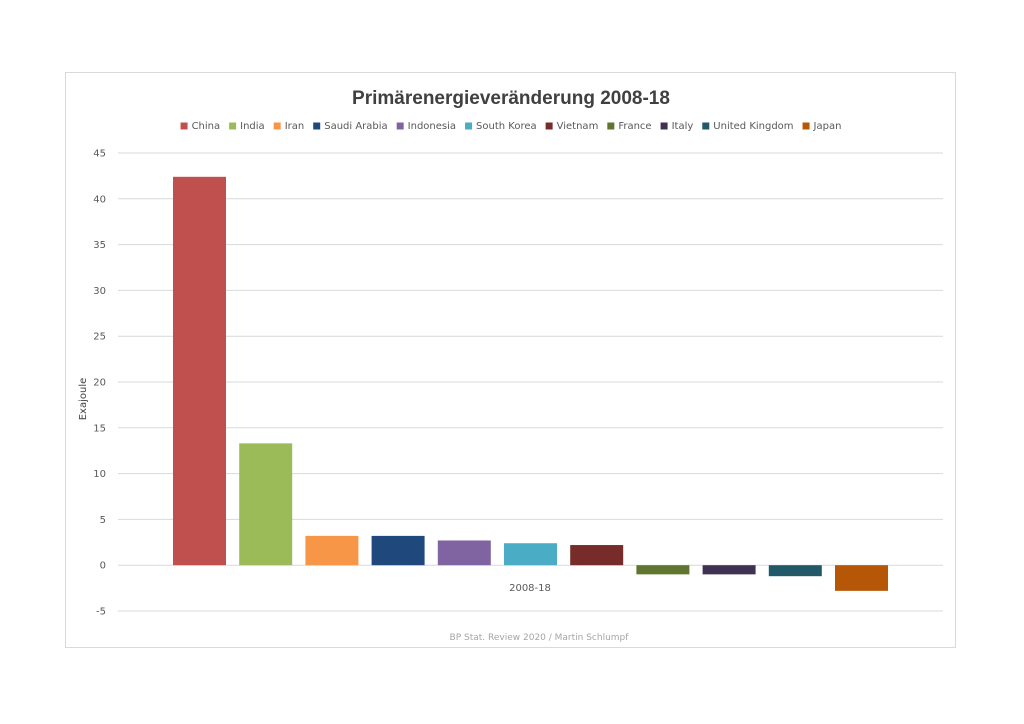 The image size is (1024, 724). Describe the element at coordinates (663, 570) in the screenshot. I see `bar-france` at that location.